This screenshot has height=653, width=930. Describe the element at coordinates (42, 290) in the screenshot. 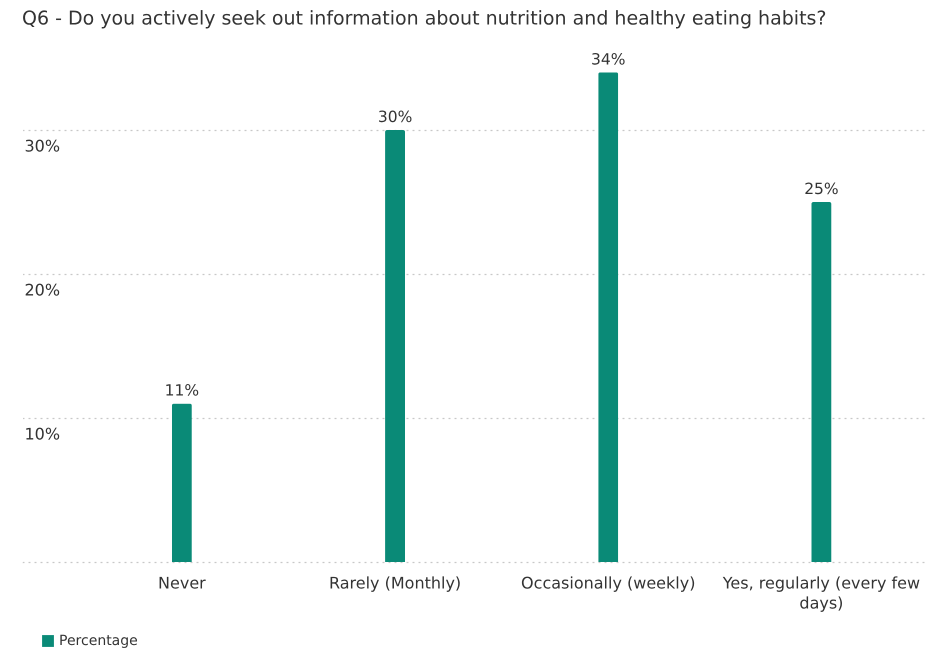

I see `y-tick-label: 20%` at that location.